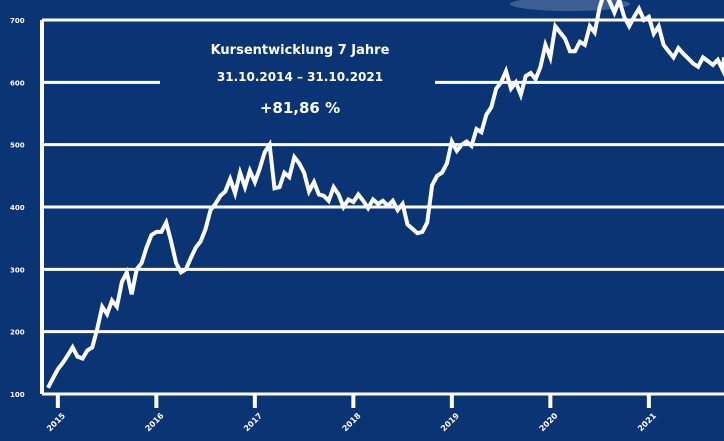  I want to click on y-tick-label: 300, so click(17, 270).